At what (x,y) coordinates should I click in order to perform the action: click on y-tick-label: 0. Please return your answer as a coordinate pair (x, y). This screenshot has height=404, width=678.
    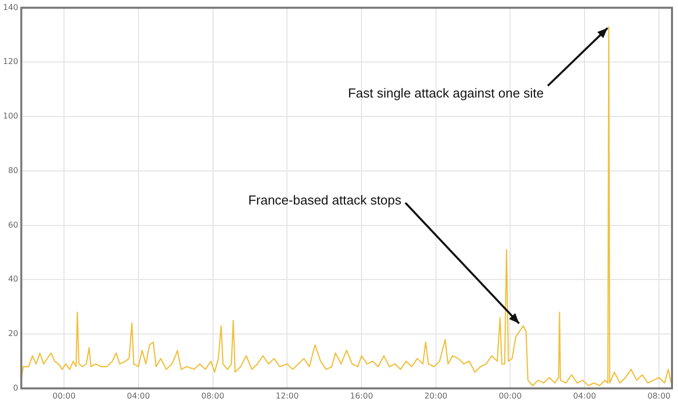
    Looking at the image, I should click on (15, 387).